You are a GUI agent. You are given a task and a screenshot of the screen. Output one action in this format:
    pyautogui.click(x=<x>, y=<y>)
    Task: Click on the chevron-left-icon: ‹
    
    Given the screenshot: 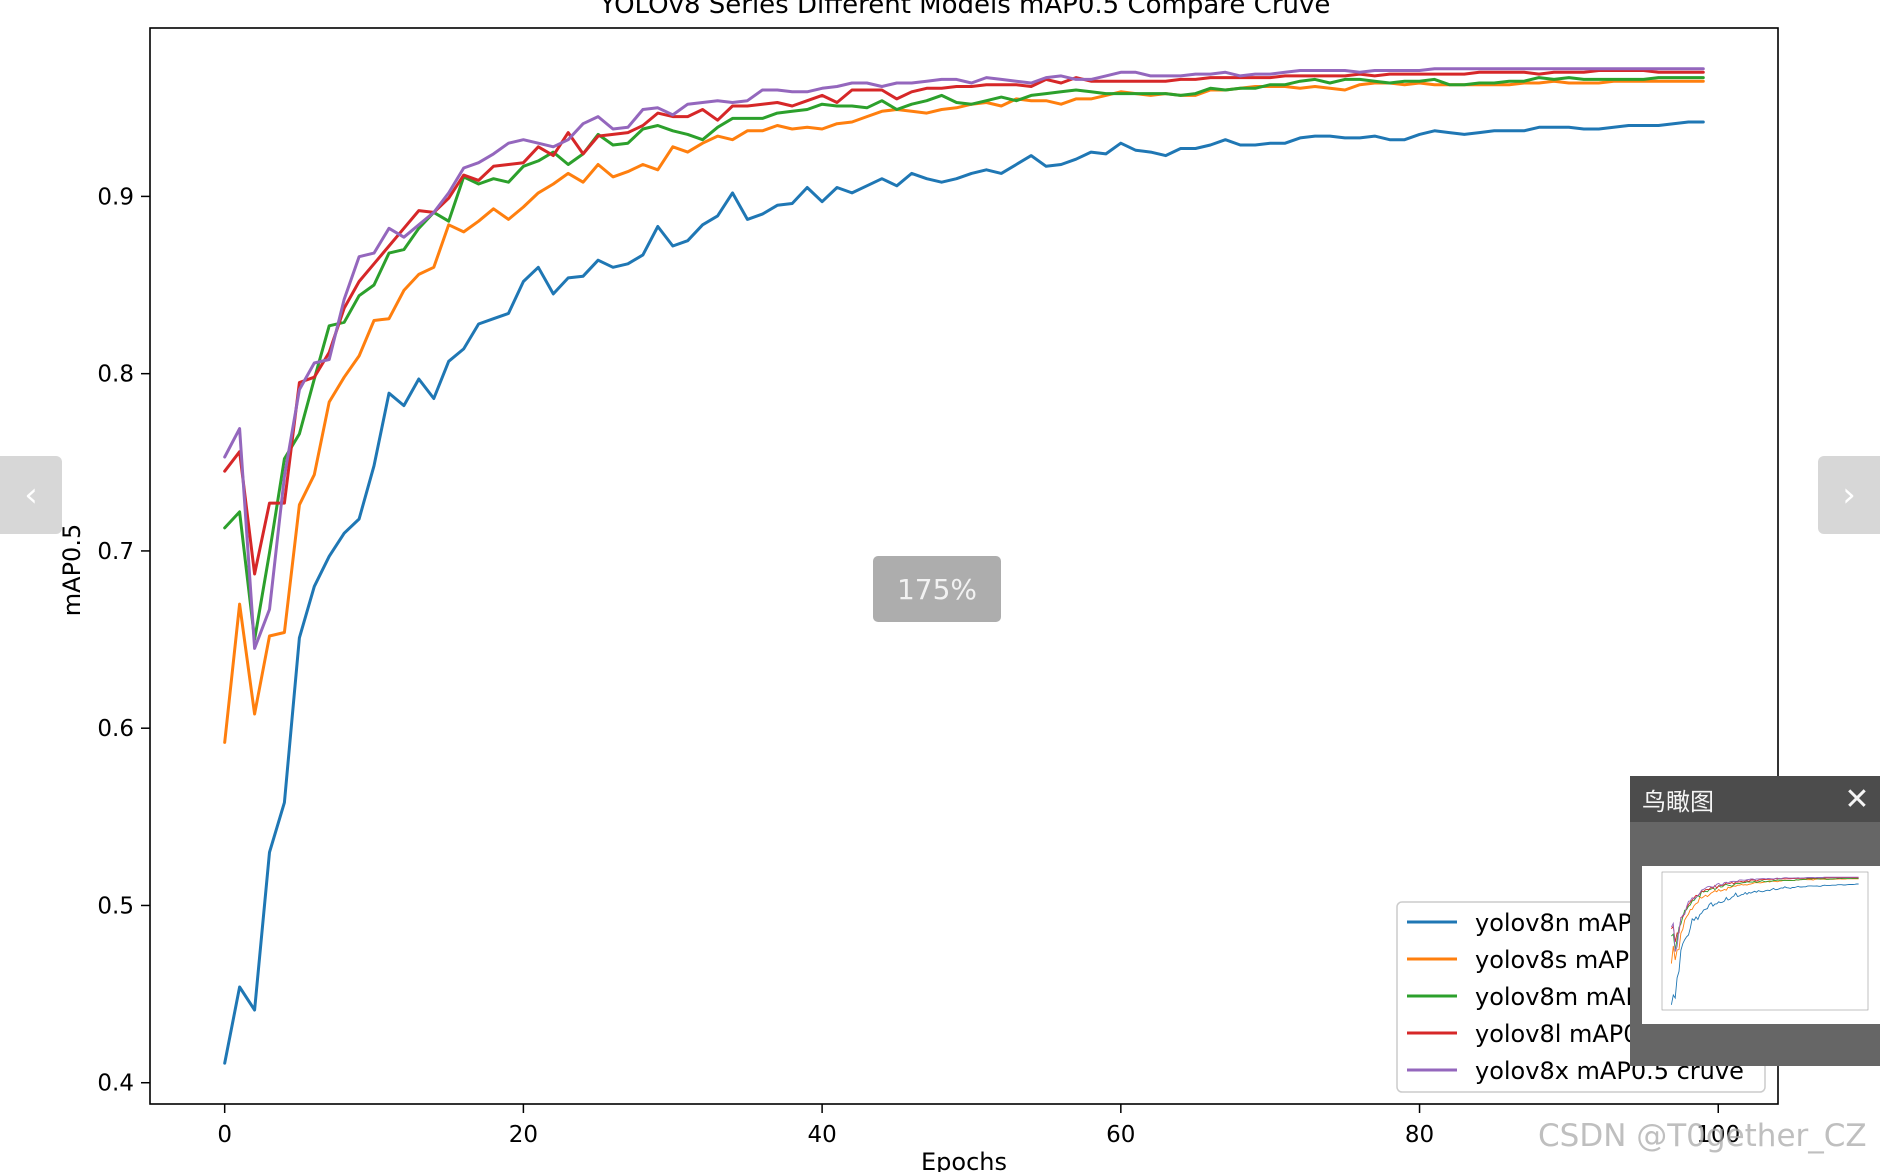 What is the action you would take?
    pyautogui.click(x=31, y=495)
    